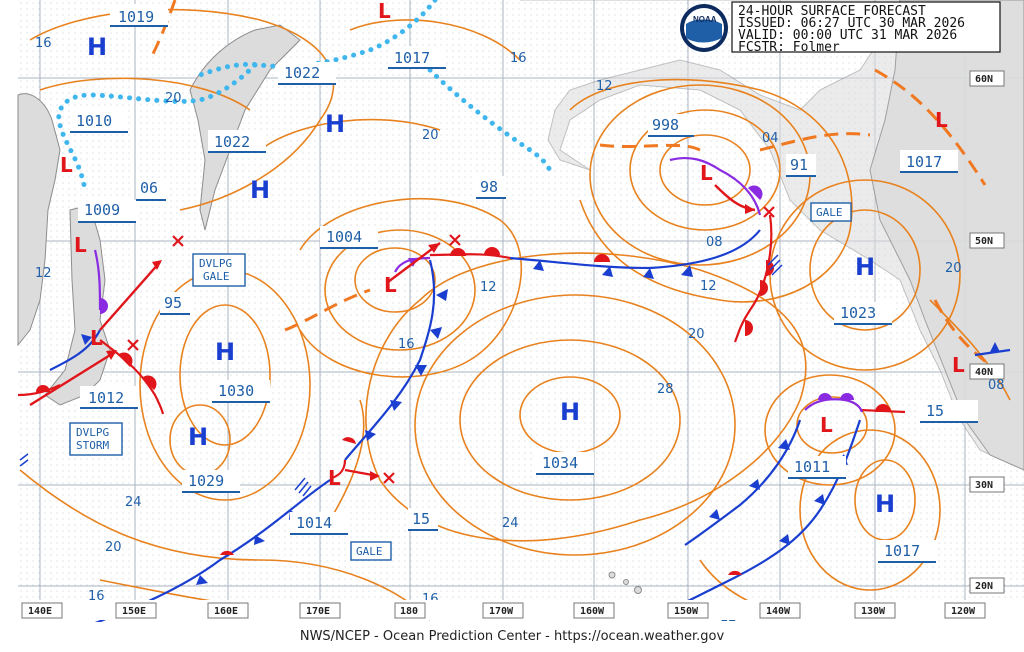  I want to click on svg-text: DVLPG, so click(215, 263).